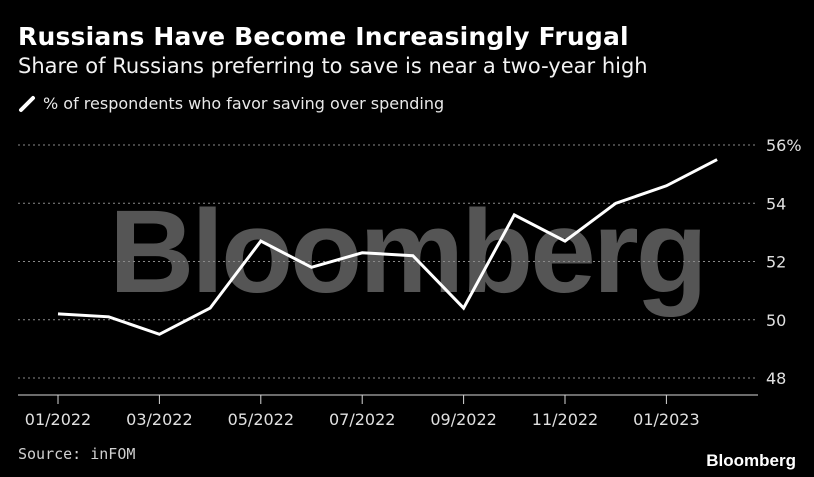  I want to click on x-tick-label: 11/2022, so click(565, 419).